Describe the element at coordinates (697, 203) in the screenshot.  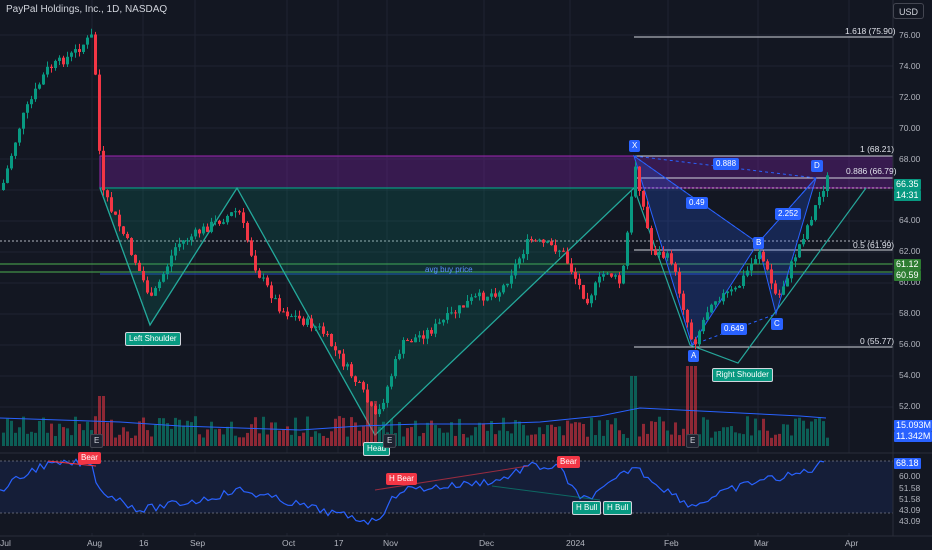
I see `harmonic-ratio-ab: 0.49` at that location.